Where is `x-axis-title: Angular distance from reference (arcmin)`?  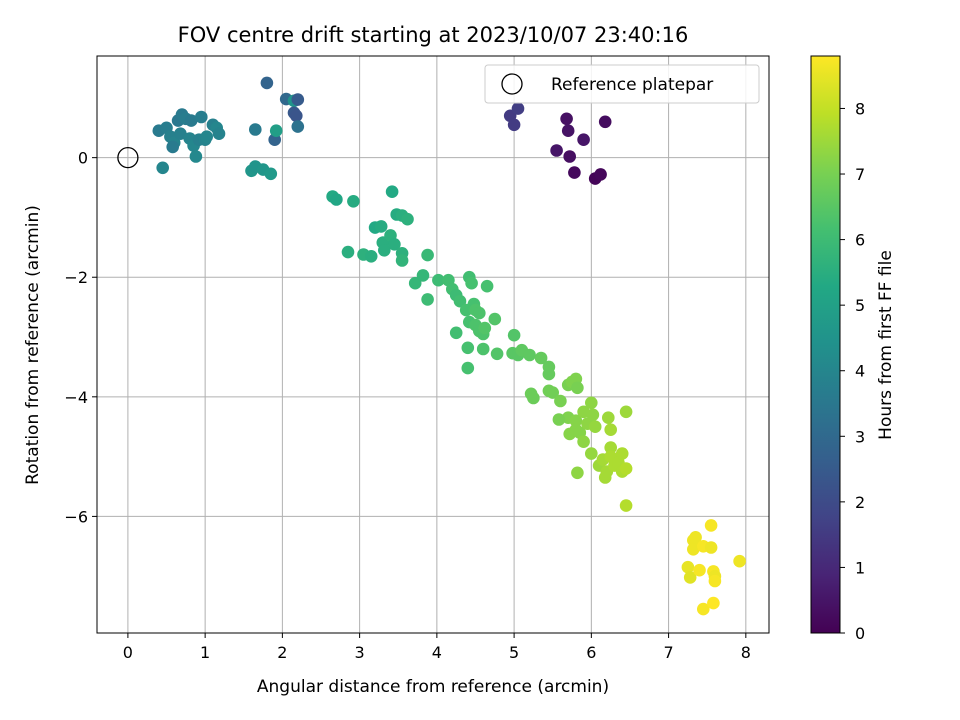 x-axis-title: Angular distance from reference (arcmin) is located at coordinates (433, 687).